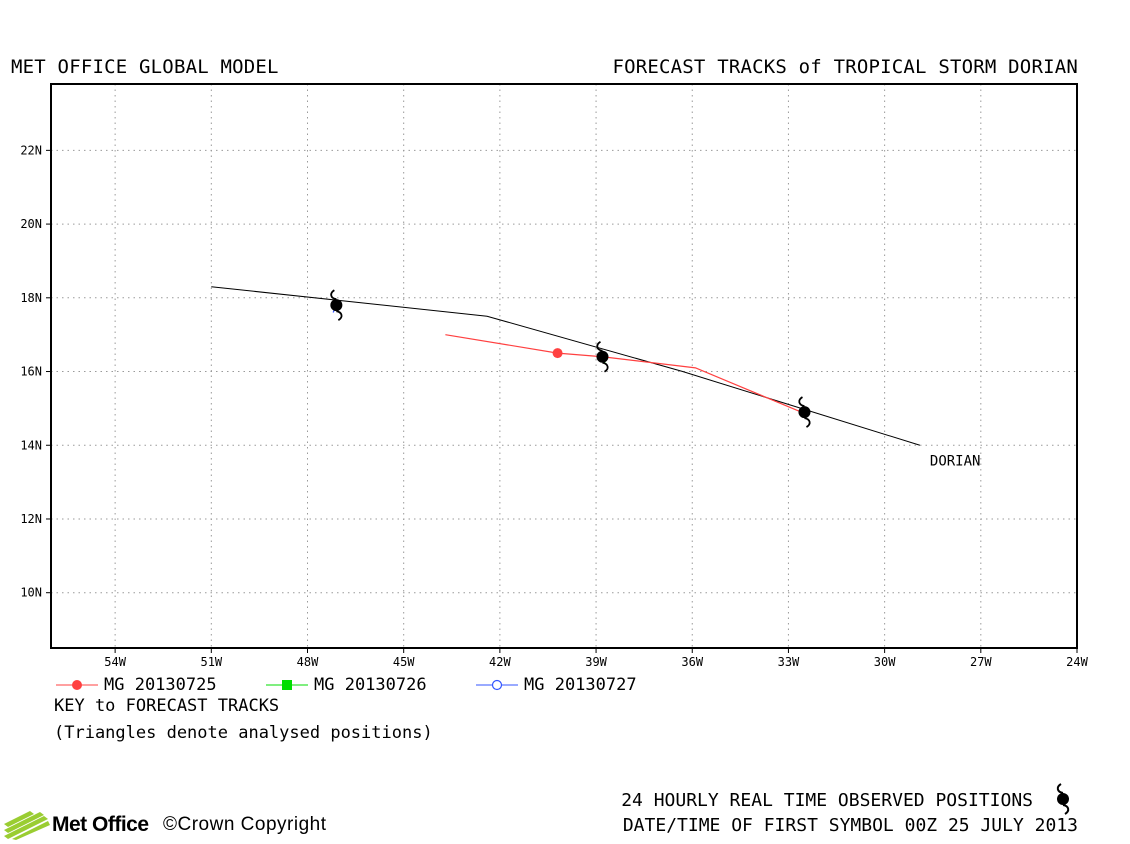 This screenshot has width=1130, height=844. What do you see at coordinates (885, 662) in the screenshot?
I see `x-tick-label: 30W` at bounding box center [885, 662].